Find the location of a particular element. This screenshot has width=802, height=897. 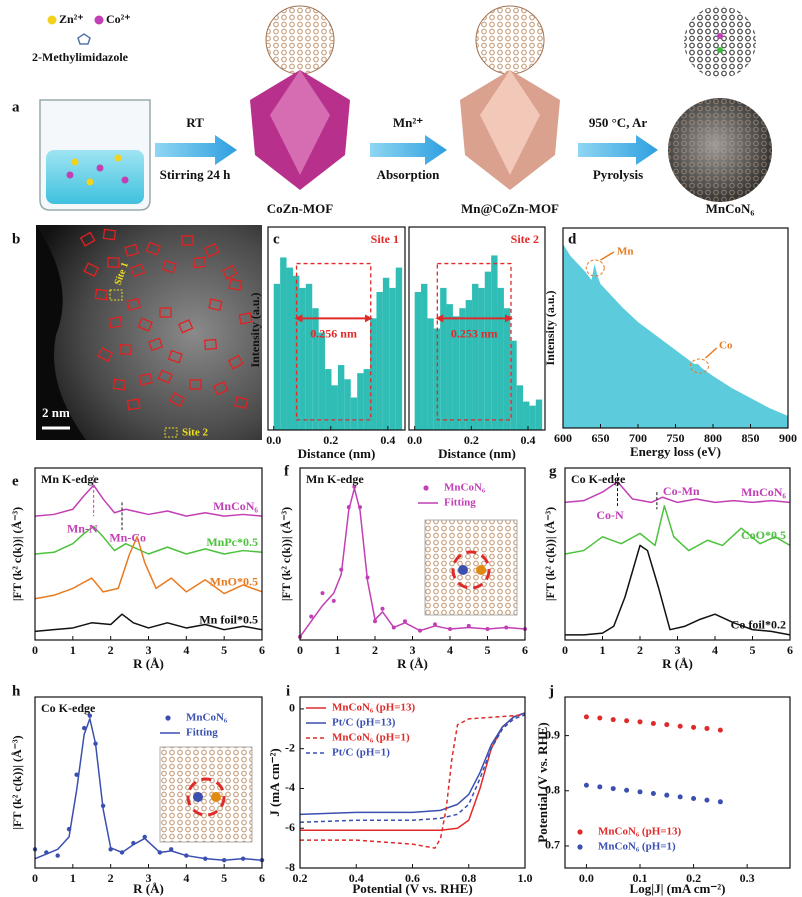

legend-label: MnCoN₆ (pH=13) is located at coordinates (640, 832).